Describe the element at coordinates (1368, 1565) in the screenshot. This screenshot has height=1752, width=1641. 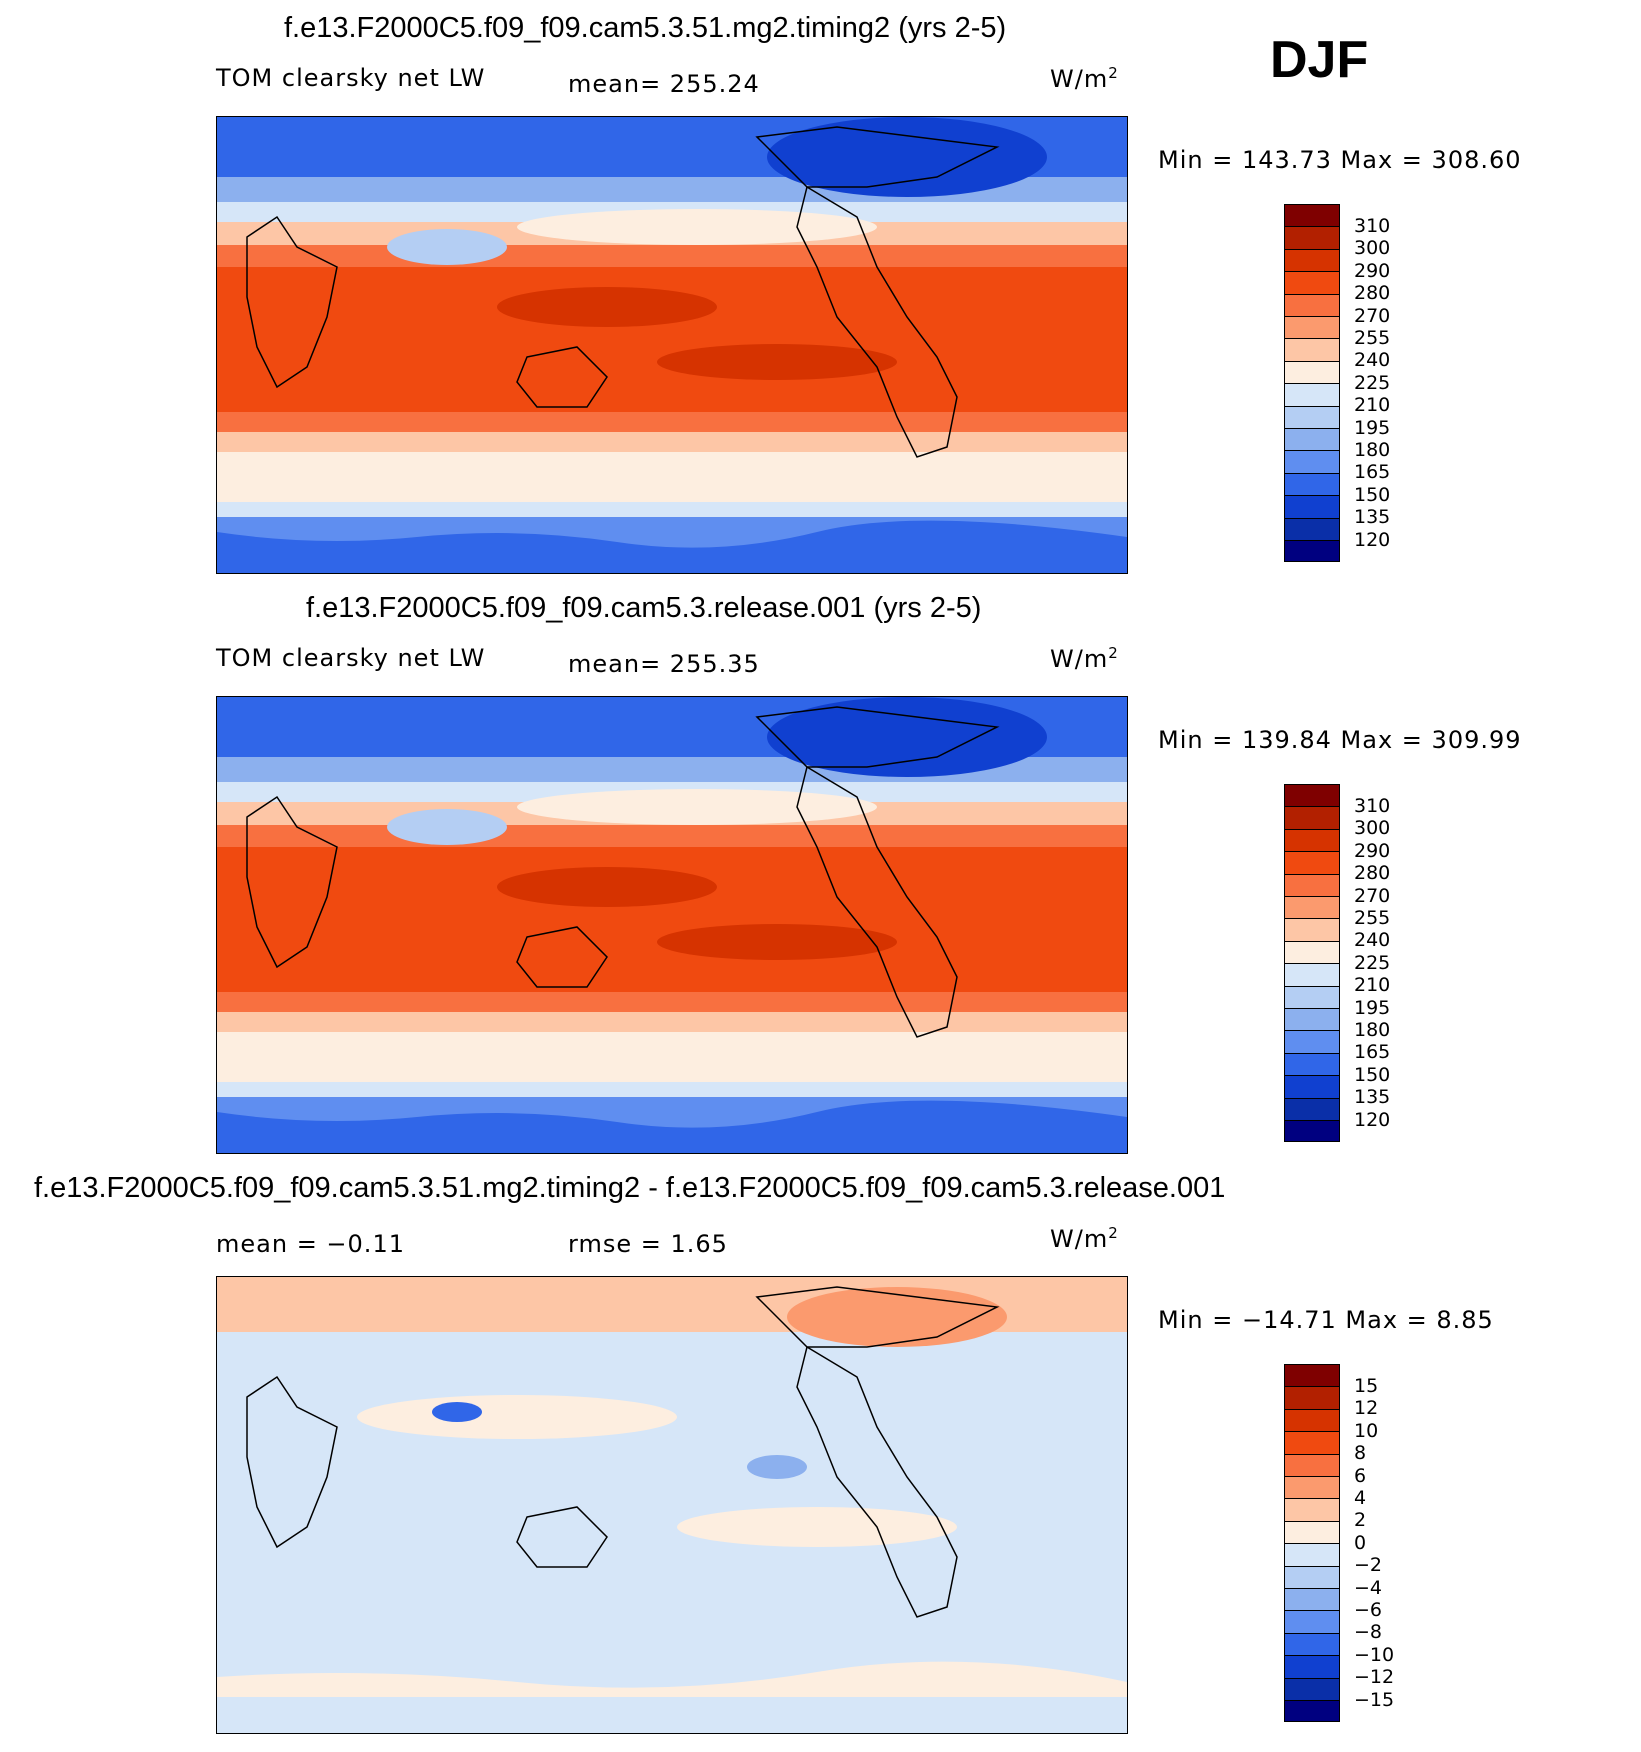
I see `colorbar-label: −2` at that location.